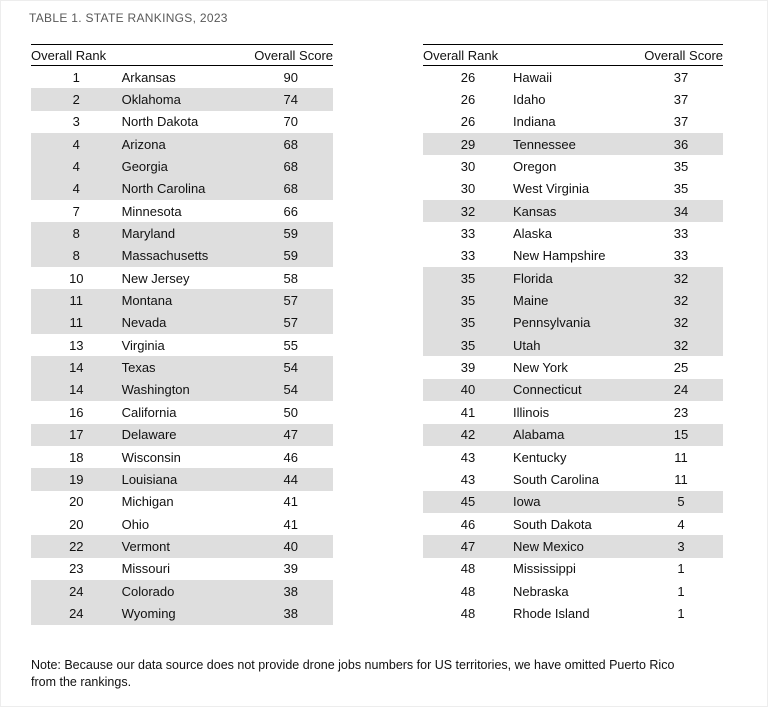 The height and width of the screenshot is (707, 768). What do you see at coordinates (76, 345) in the screenshot?
I see `rank-cell: 13` at bounding box center [76, 345].